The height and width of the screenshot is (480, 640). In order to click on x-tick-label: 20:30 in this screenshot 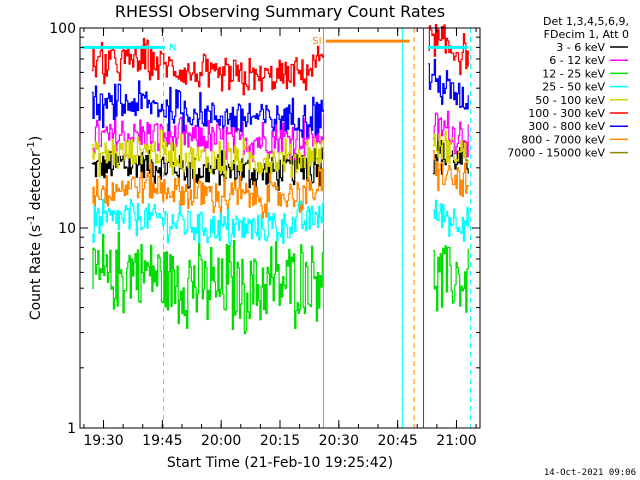, I will do `click(339, 441)`.